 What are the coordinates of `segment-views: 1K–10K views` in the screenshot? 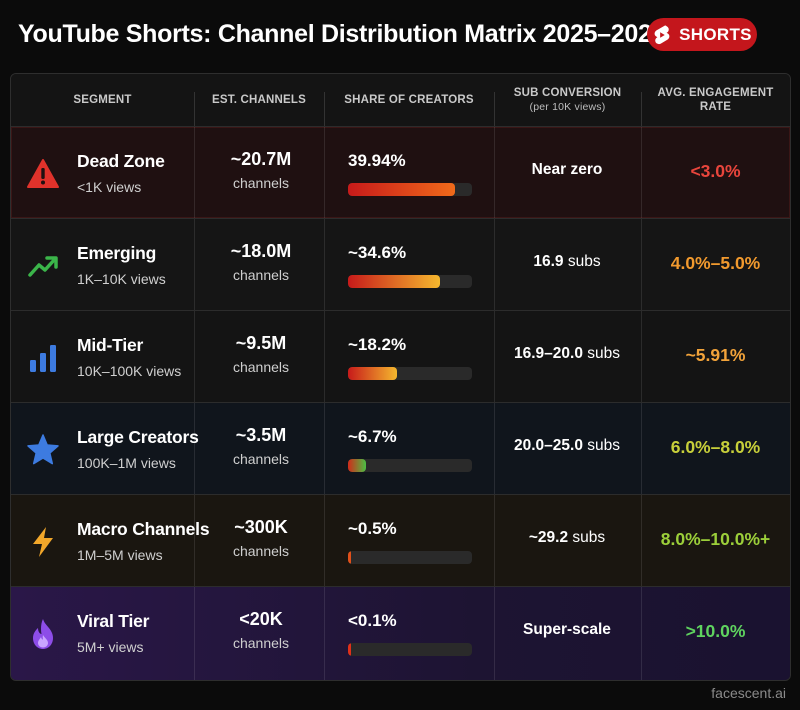 It's located at (121, 279).